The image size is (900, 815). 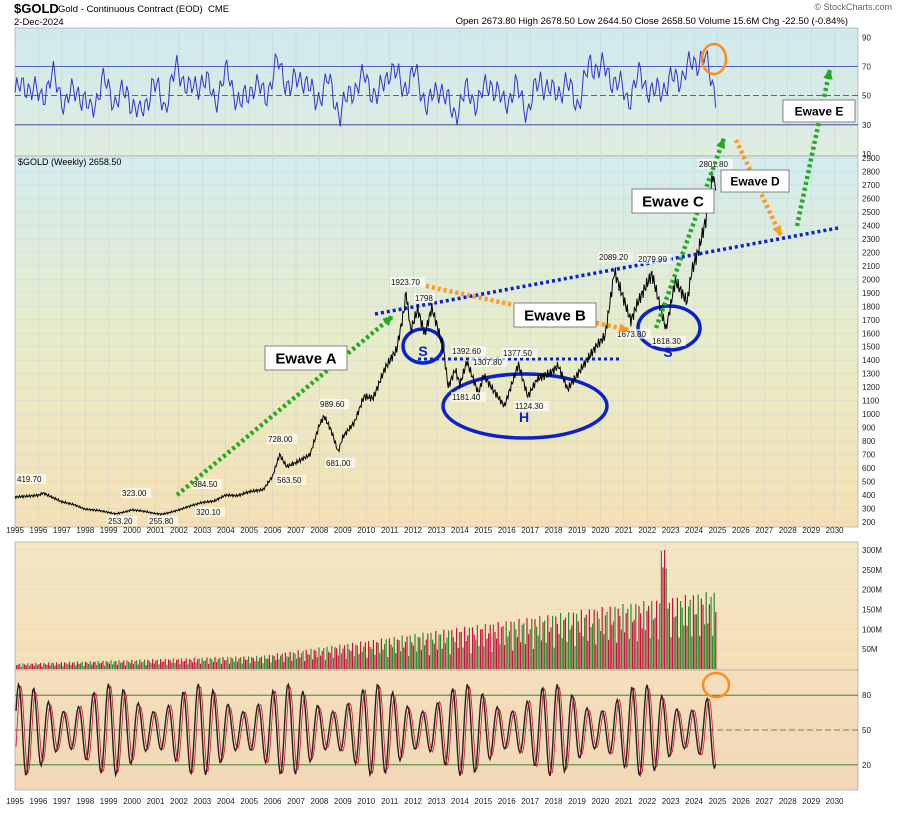 What do you see at coordinates (226, 530) in the screenshot?
I see `x-tick-label-2004: 2004` at bounding box center [226, 530].